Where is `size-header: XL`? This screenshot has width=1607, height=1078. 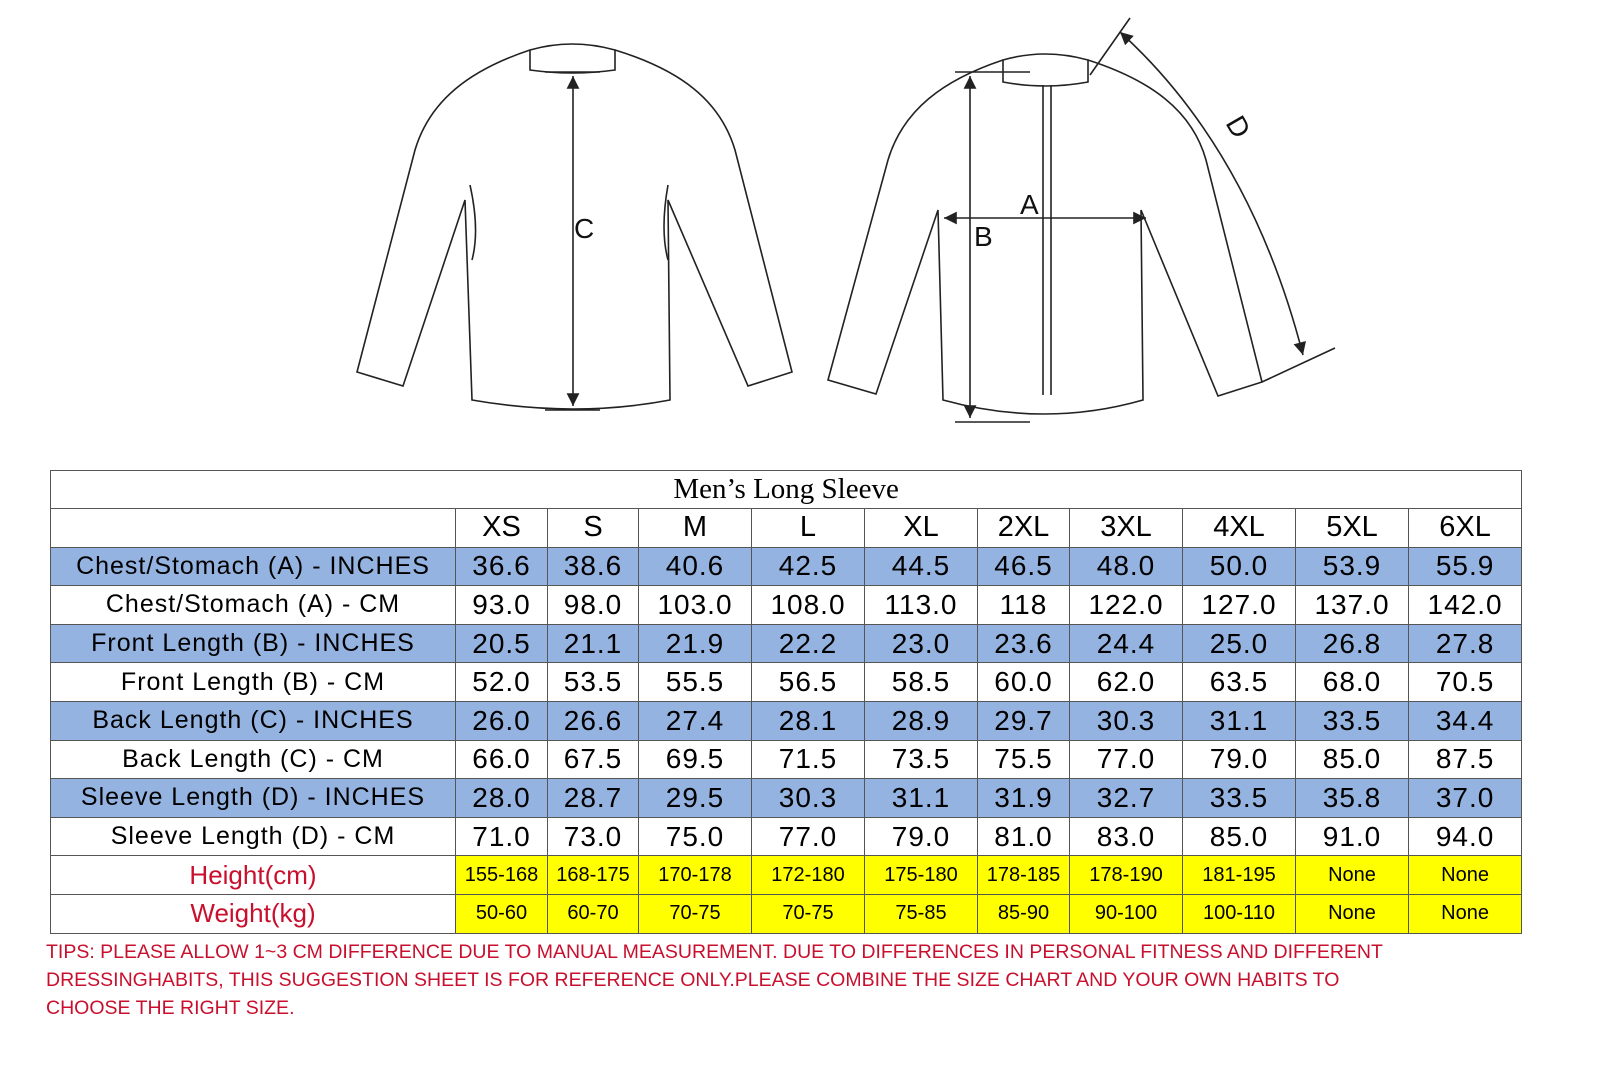 size-header: XL is located at coordinates (921, 528).